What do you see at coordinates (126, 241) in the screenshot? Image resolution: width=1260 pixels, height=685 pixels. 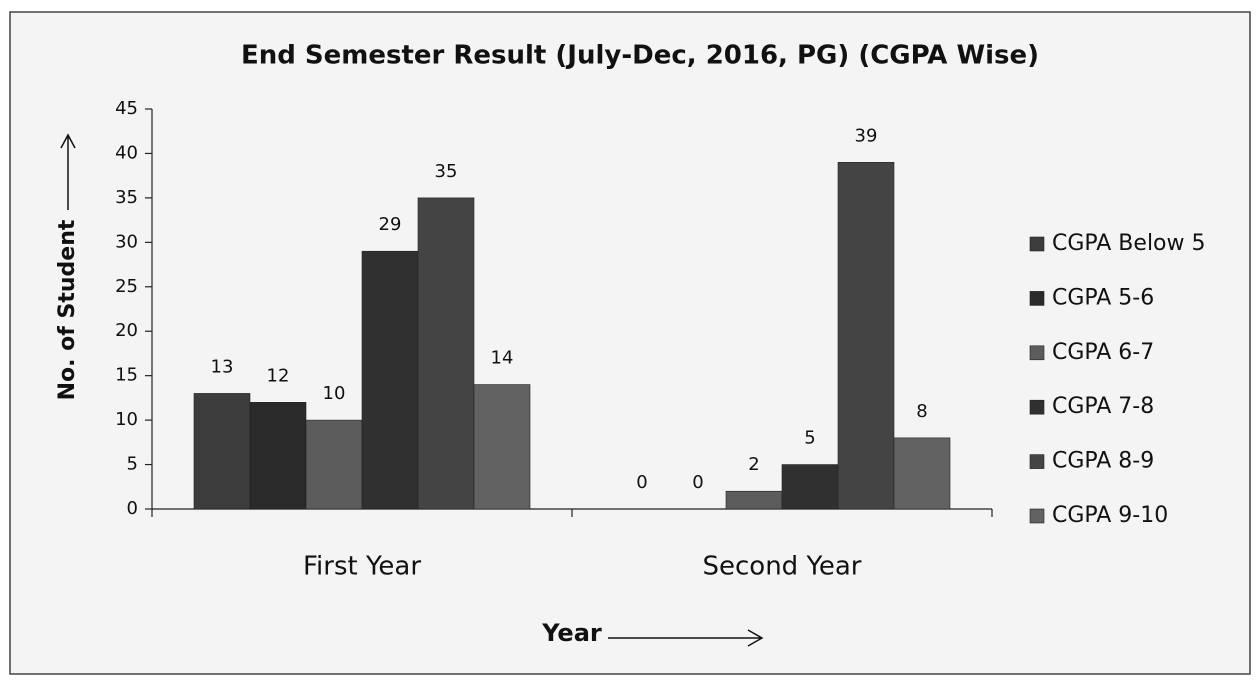 I see `y-tick-label: 30` at bounding box center [126, 241].